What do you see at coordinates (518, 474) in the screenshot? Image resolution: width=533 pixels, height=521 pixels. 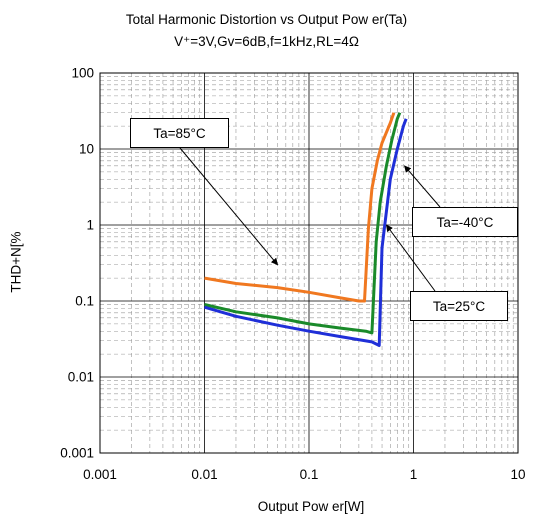 I see `x-tick-label: 10` at bounding box center [518, 474].